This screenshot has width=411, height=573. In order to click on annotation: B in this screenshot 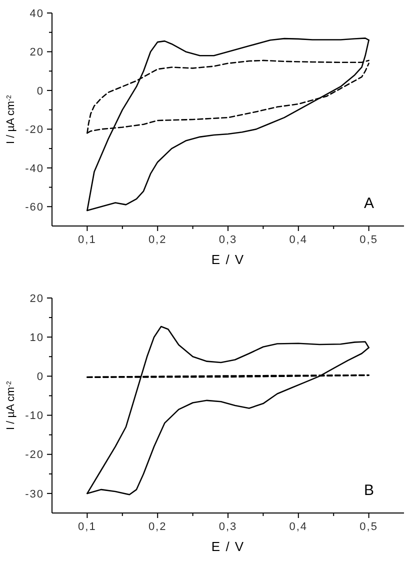, I will do `click(369, 490)`.